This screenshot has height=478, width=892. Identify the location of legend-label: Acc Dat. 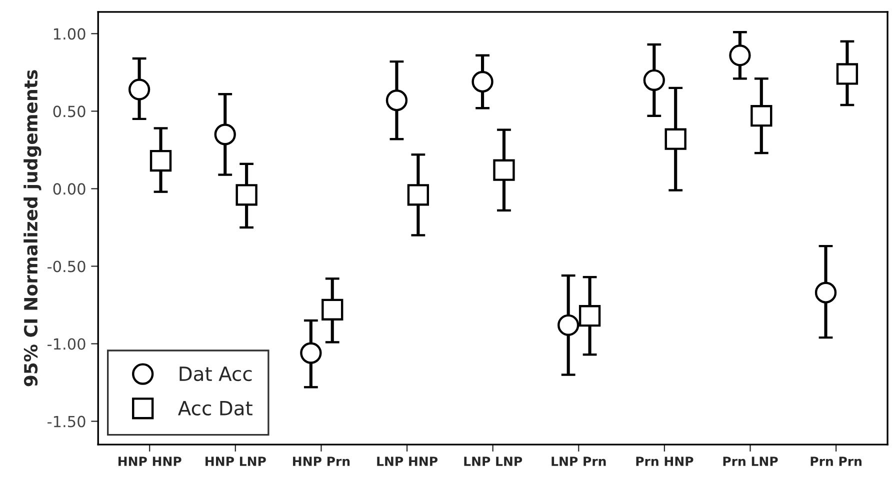
(215, 408).